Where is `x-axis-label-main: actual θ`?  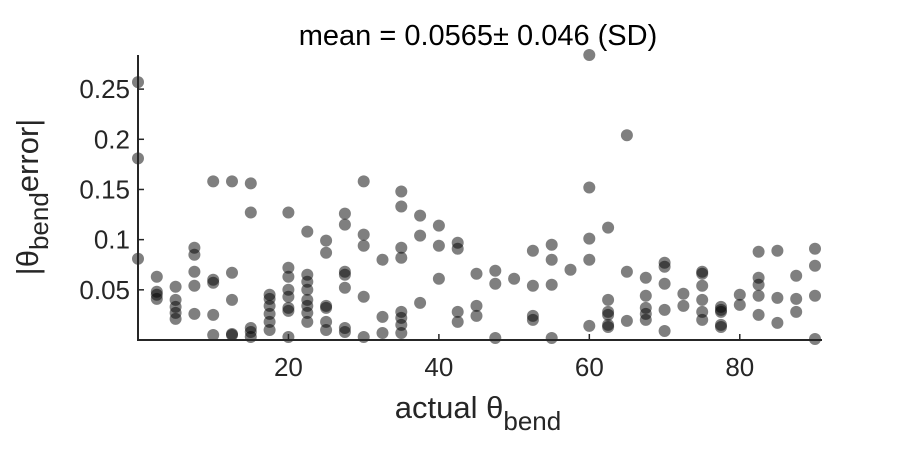
x-axis-label-main: actual θ is located at coordinates (449, 407).